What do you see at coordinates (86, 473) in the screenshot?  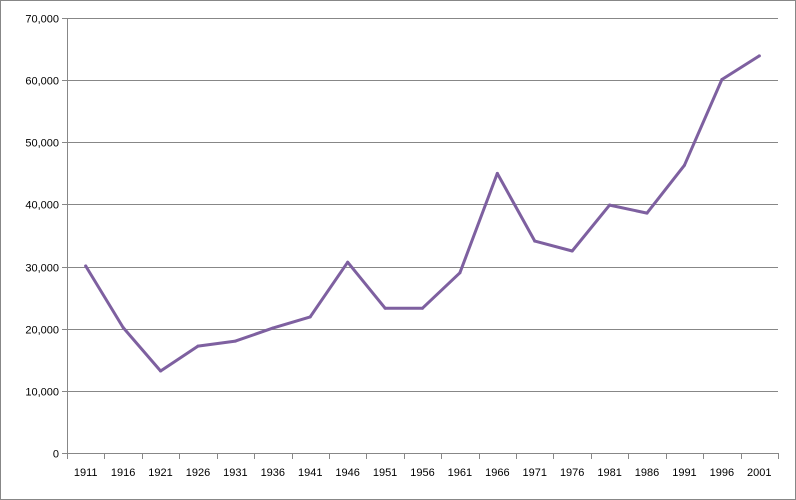 I see `x-axis-tick-label: 1911` at bounding box center [86, 473].